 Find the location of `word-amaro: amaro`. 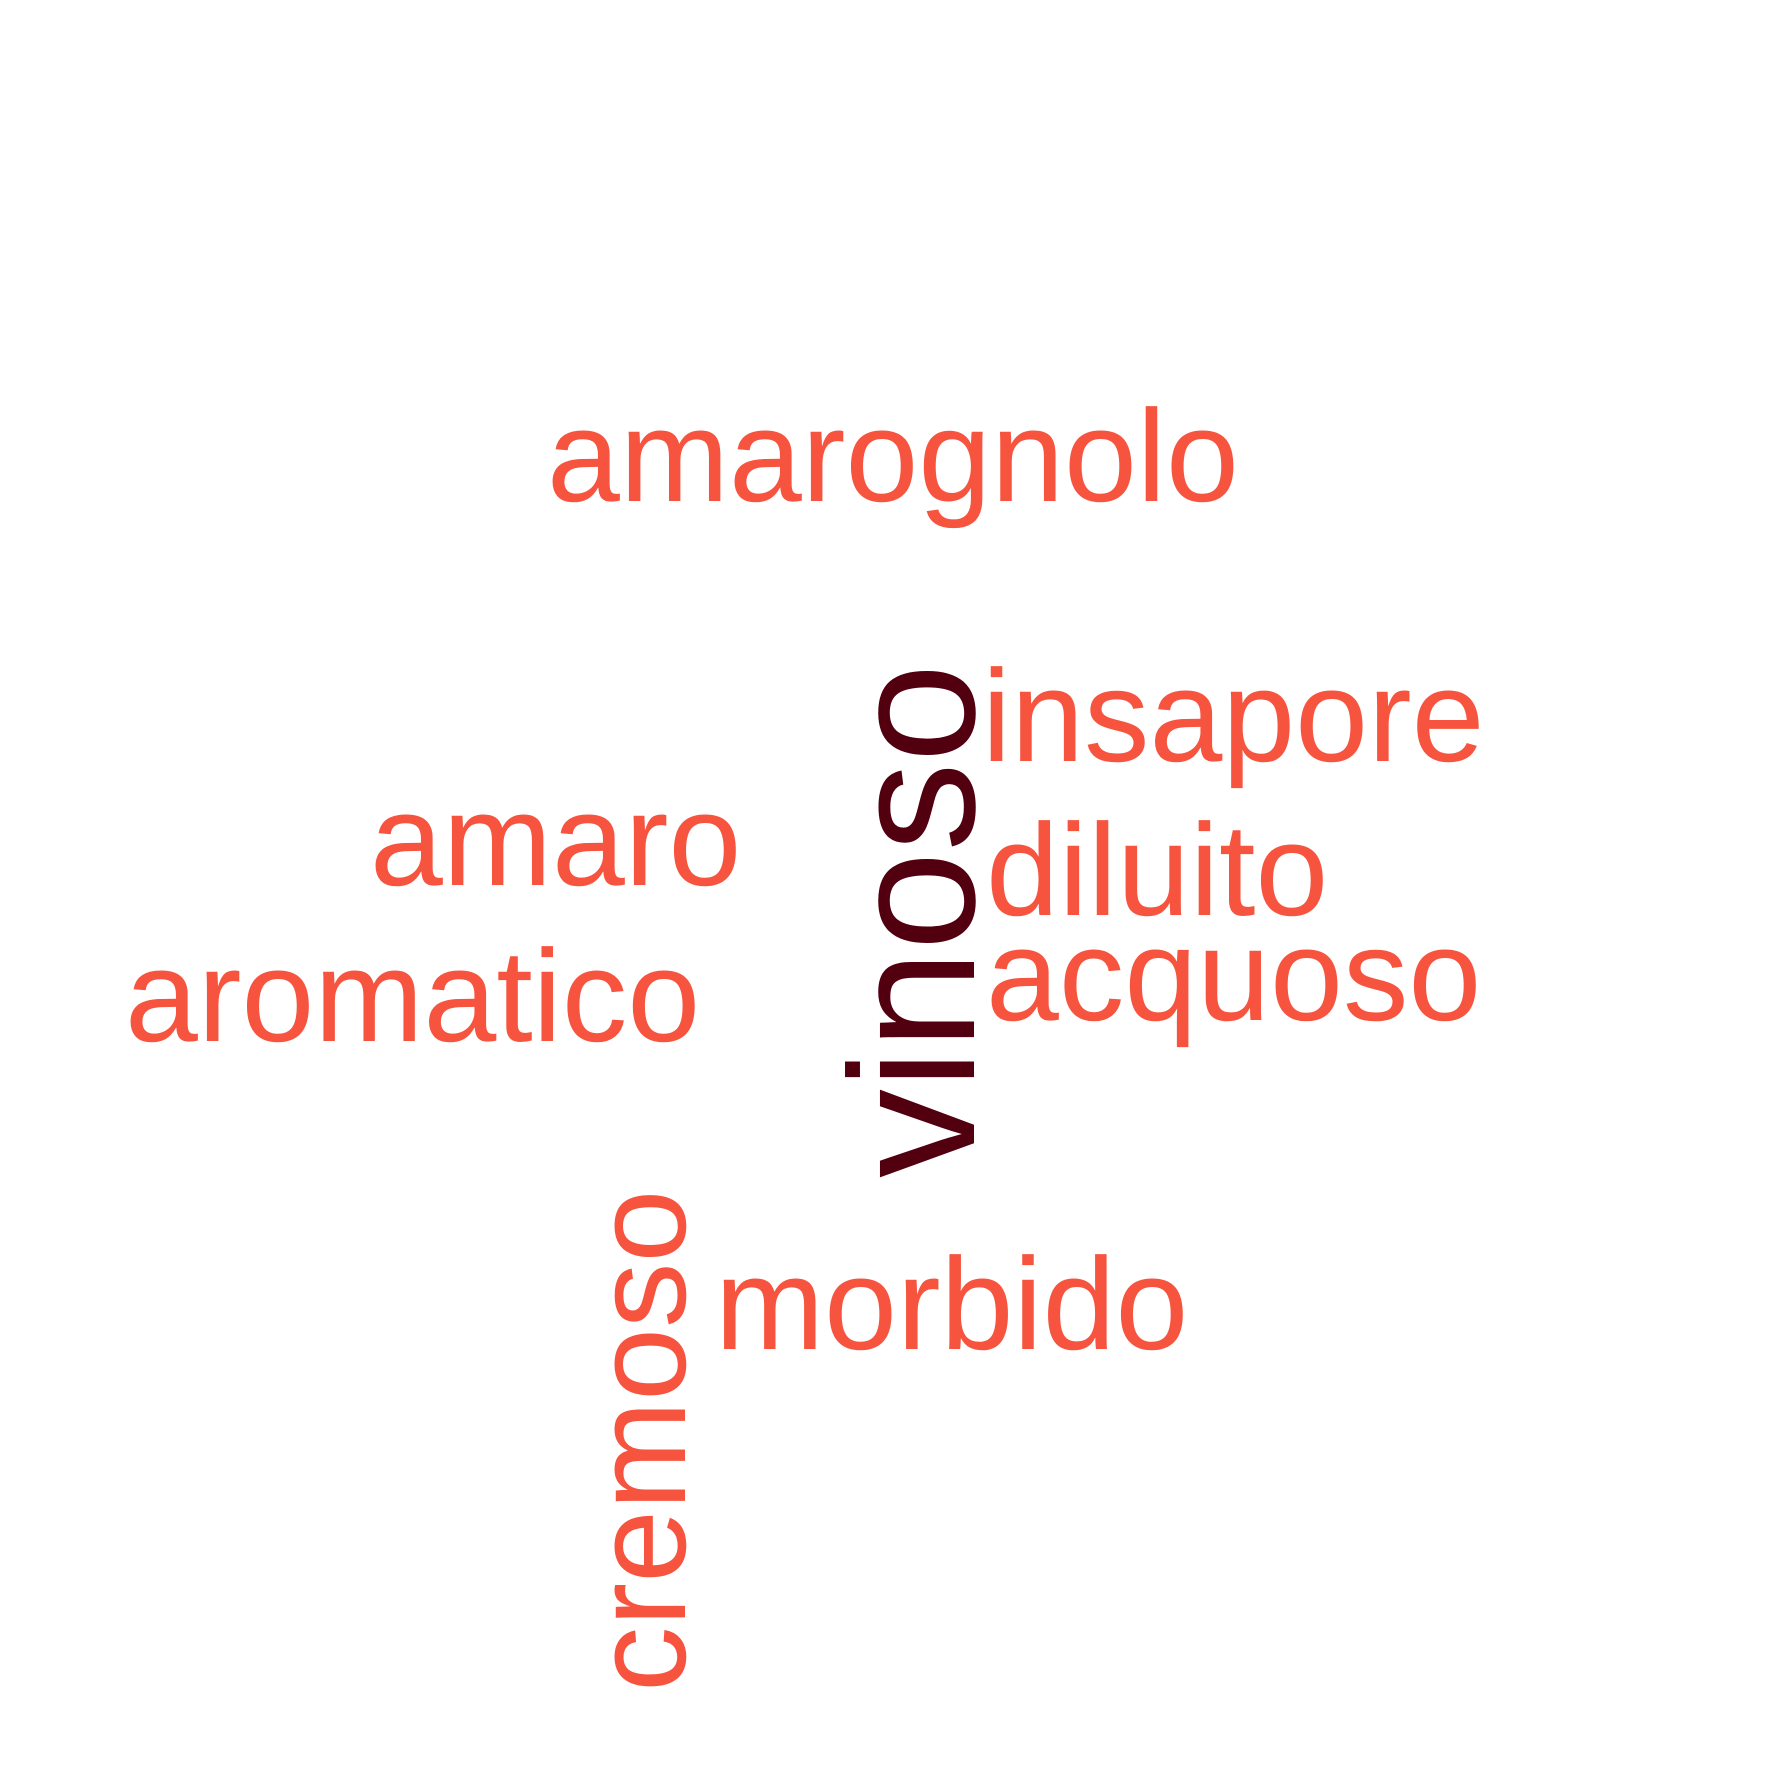

word-amaro: amaro is located at coordinates (556, 839).